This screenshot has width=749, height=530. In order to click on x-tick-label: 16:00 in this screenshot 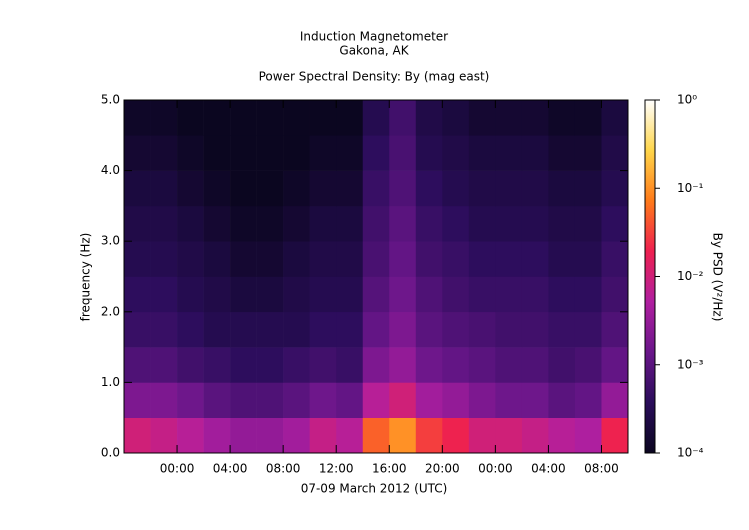, I will do `click(389, 469)`.